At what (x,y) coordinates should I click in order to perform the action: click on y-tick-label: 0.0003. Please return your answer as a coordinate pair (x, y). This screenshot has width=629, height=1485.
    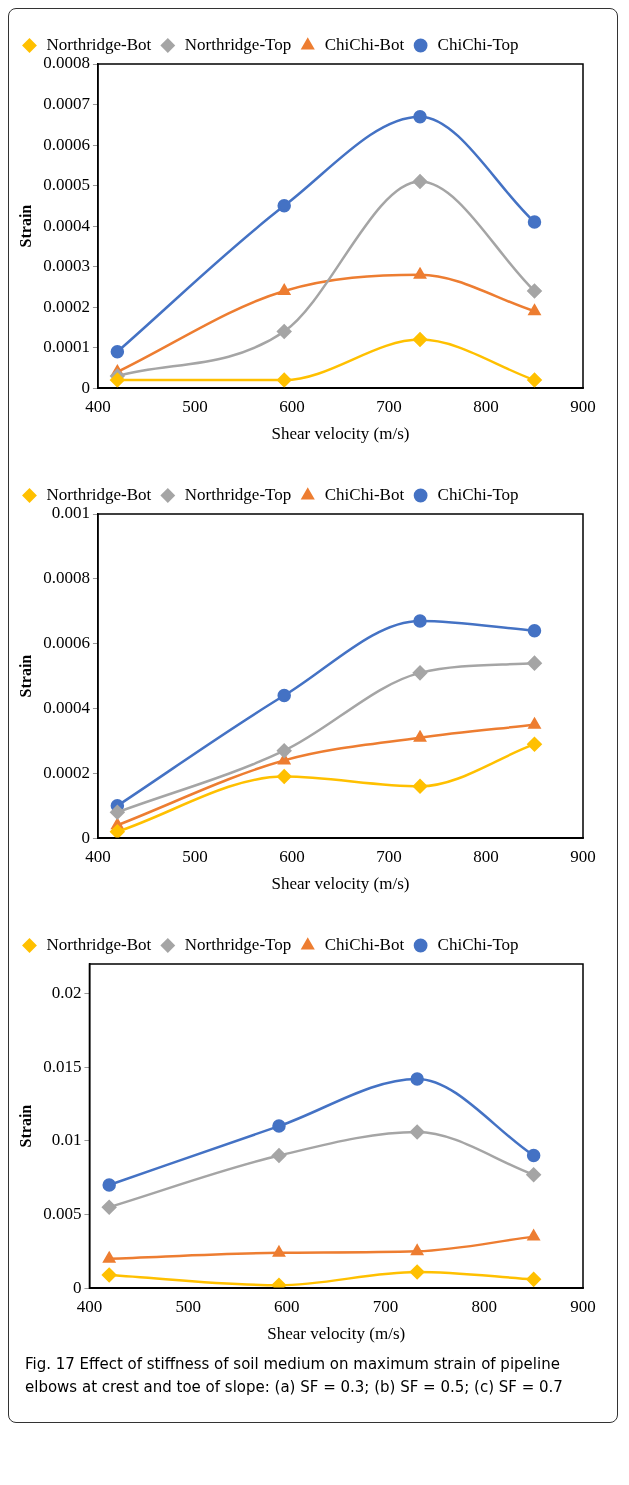
    Looking at the image, I should click on (66, 266).